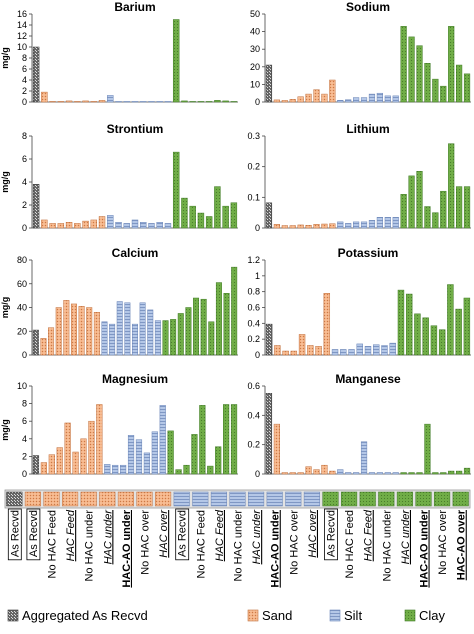  What do you see at coordinates (253, 386) in the screenshot?
I see `y-tick-label: 0.6` at bounding box center [253, 386].